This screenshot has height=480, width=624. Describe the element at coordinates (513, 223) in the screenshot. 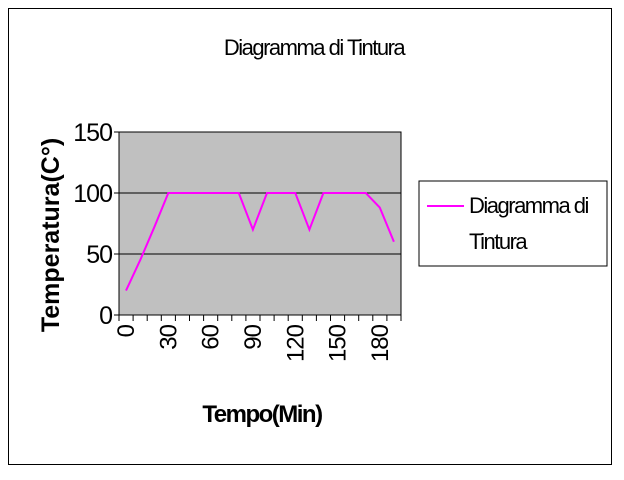

I see `legend-box` at that location.